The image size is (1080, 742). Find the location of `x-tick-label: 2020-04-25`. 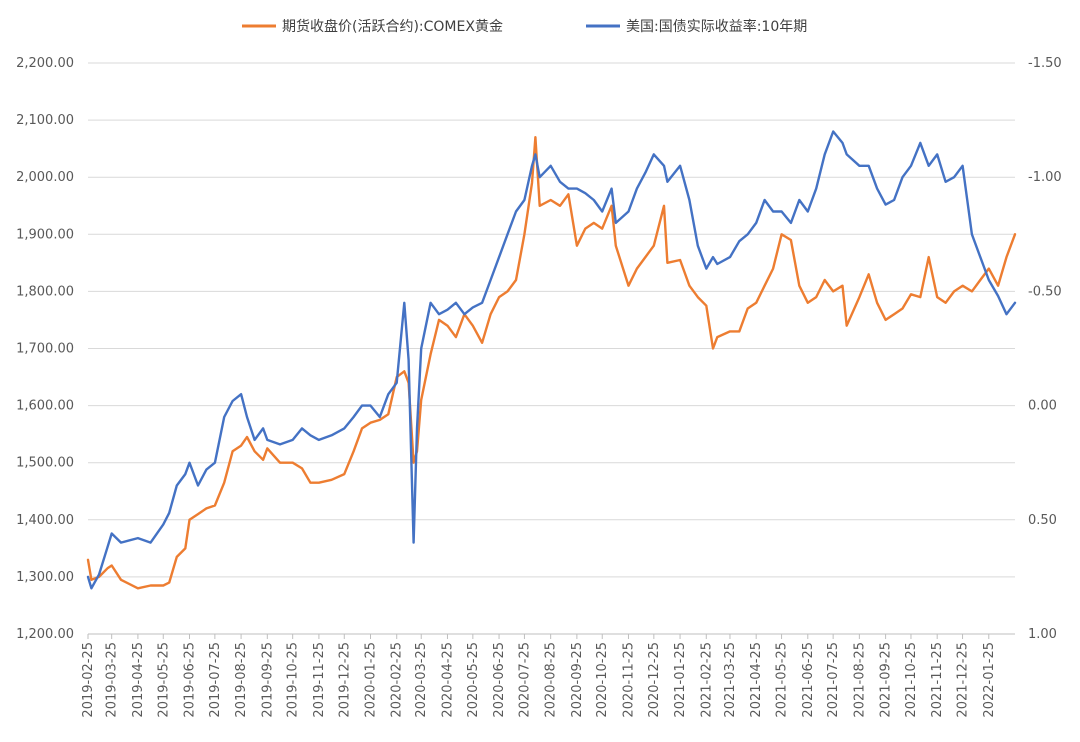

x-tick-label: 2020-04-25 is located at coordinates (447, 680).